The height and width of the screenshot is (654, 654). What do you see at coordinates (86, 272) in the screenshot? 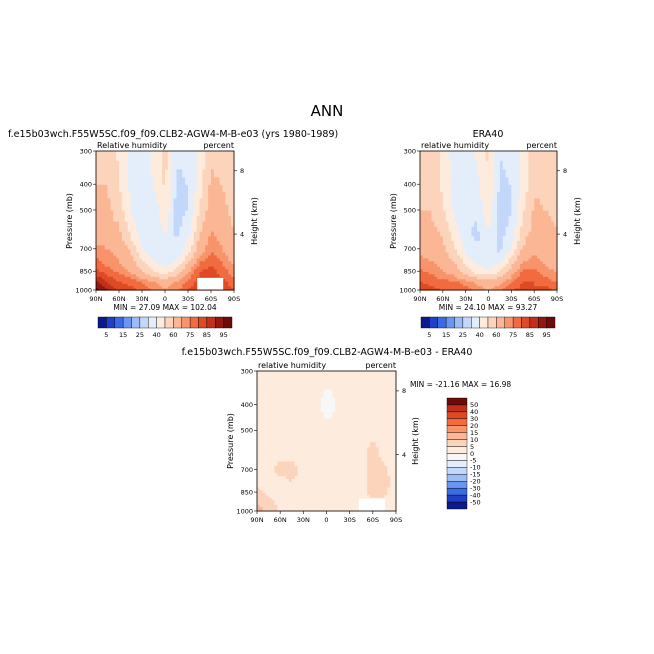
I see `y-tick-label: 850` at bounding box center [86, 272].